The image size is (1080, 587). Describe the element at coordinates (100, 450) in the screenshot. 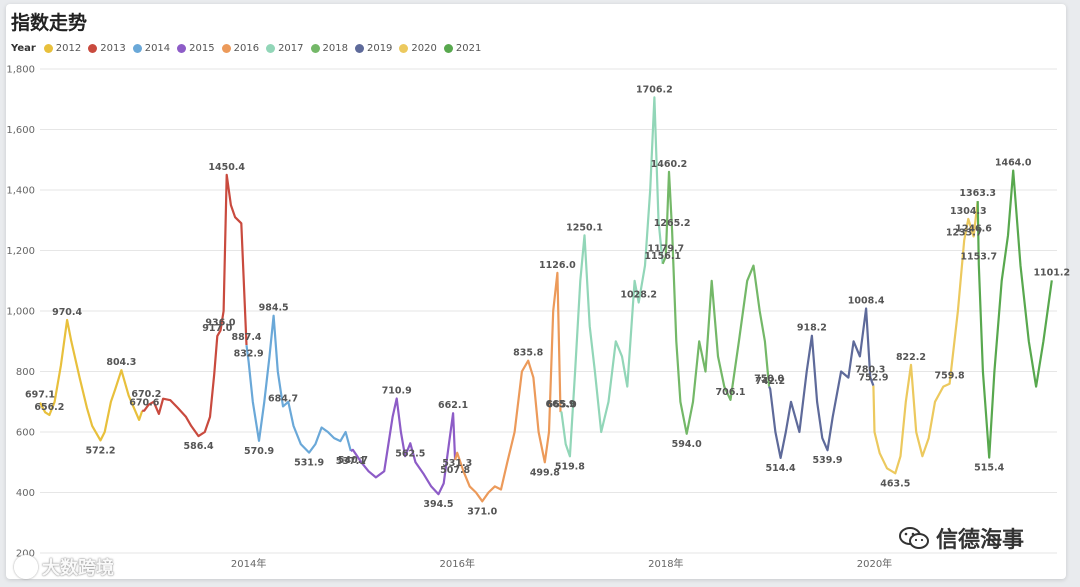

I see `data-label: 572.2` at that location.